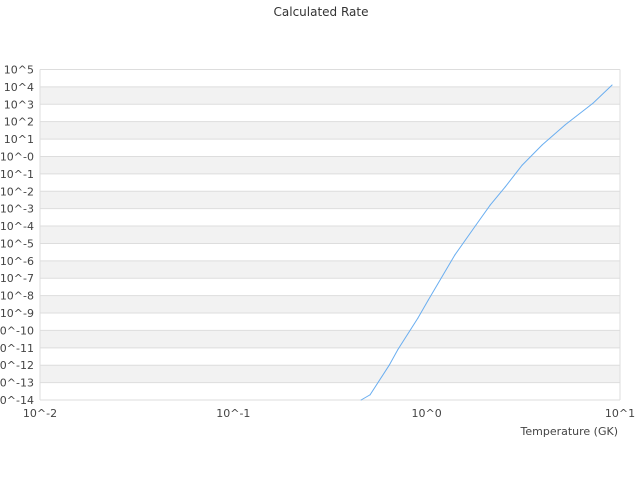  I want to click on y-tick-label: 10^-4, so click(17, 226).